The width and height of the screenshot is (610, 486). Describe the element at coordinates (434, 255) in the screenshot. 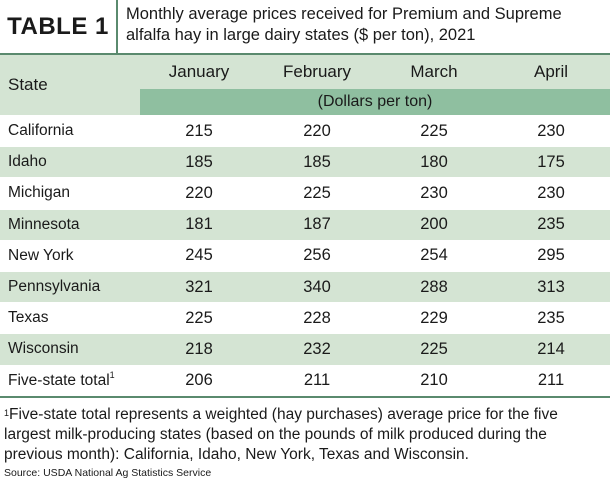

I see `price-cell: 254` at that location.